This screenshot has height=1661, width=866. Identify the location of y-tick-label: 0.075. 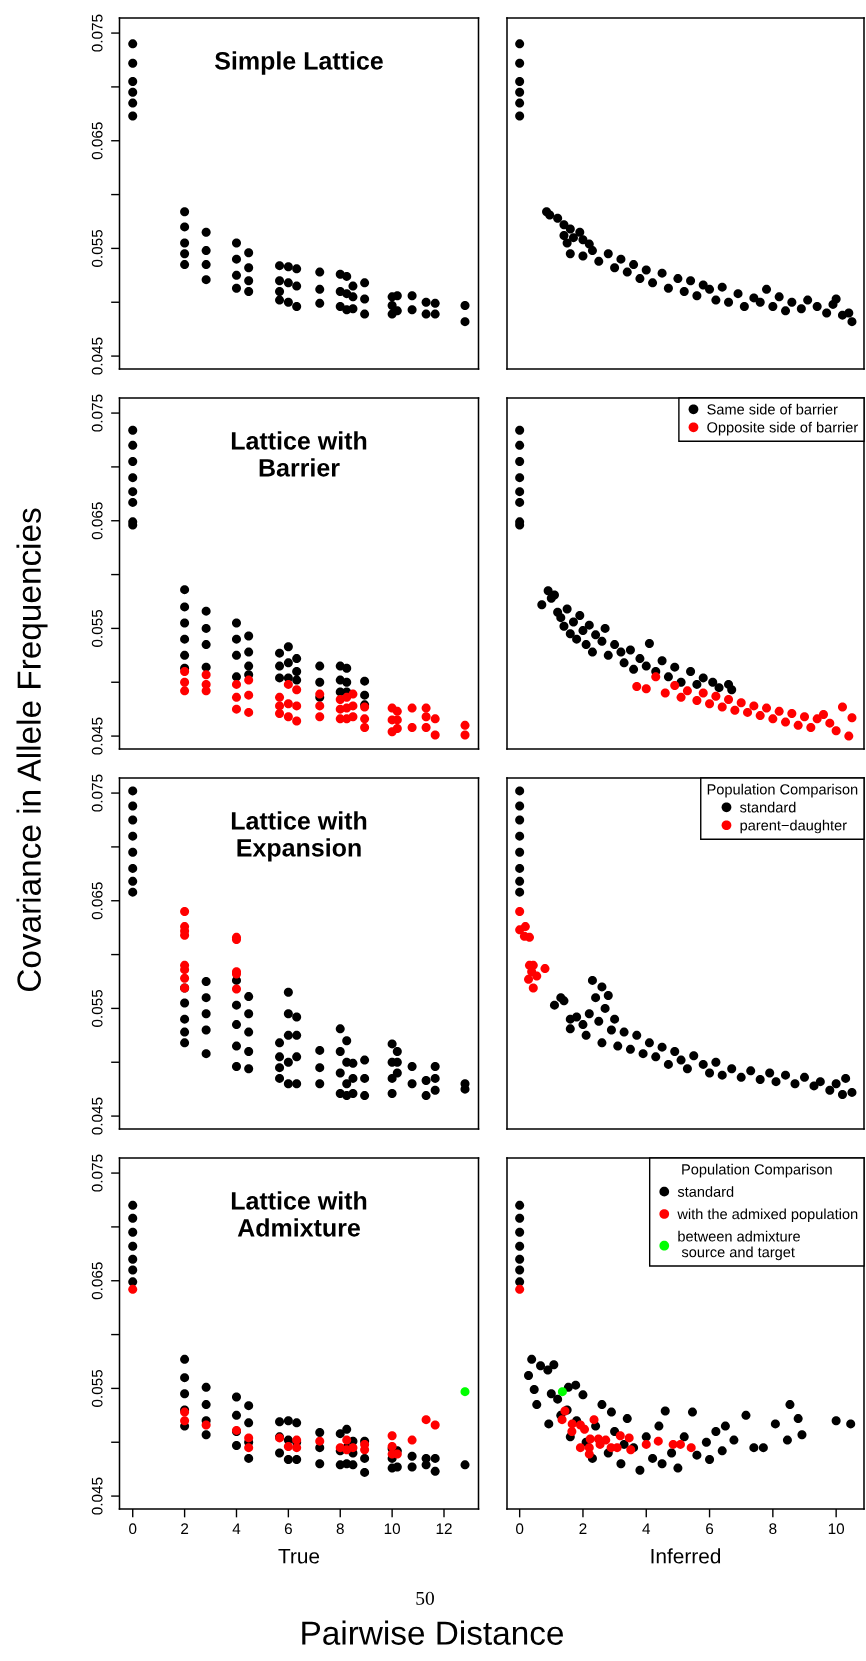
(97, 793).